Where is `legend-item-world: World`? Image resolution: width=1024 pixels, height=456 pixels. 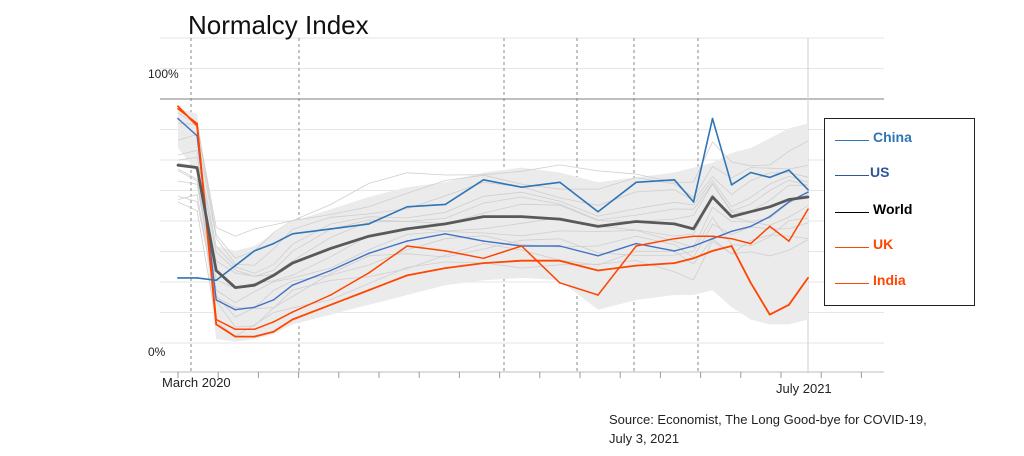 legend-item-world: World is located at coordinates (873, 206).